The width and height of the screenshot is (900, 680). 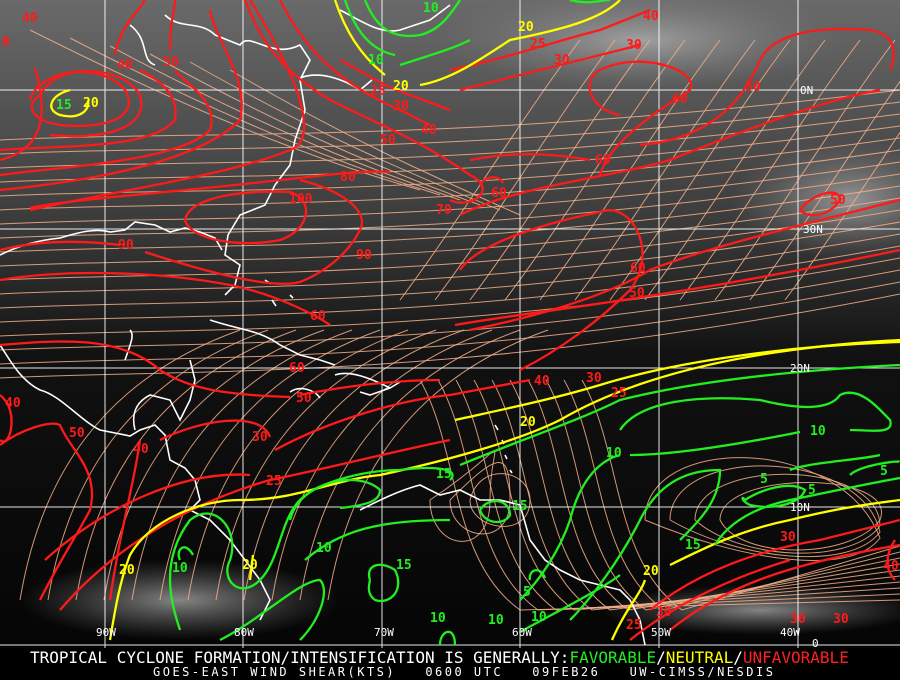 I want to click on coastline-yucatan, so click(x=160, y=380).